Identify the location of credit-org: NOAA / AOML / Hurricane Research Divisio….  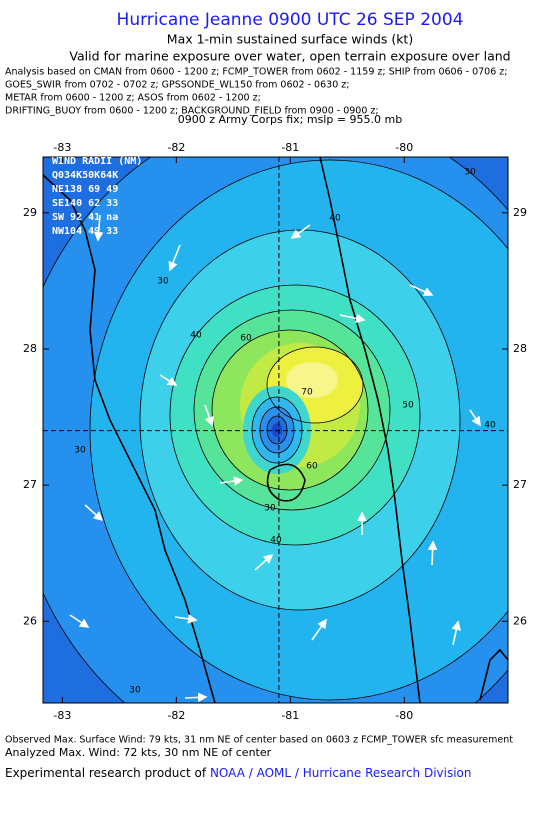
(341, 773).